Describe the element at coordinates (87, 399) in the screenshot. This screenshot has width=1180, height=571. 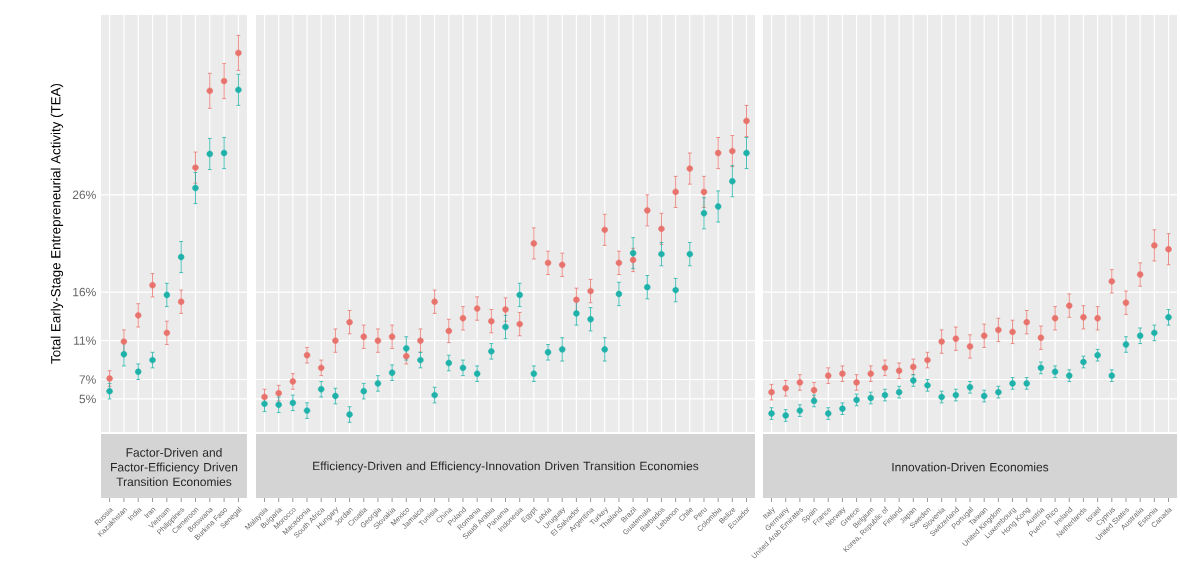
I see `y-tick-label: 5%` at that location.